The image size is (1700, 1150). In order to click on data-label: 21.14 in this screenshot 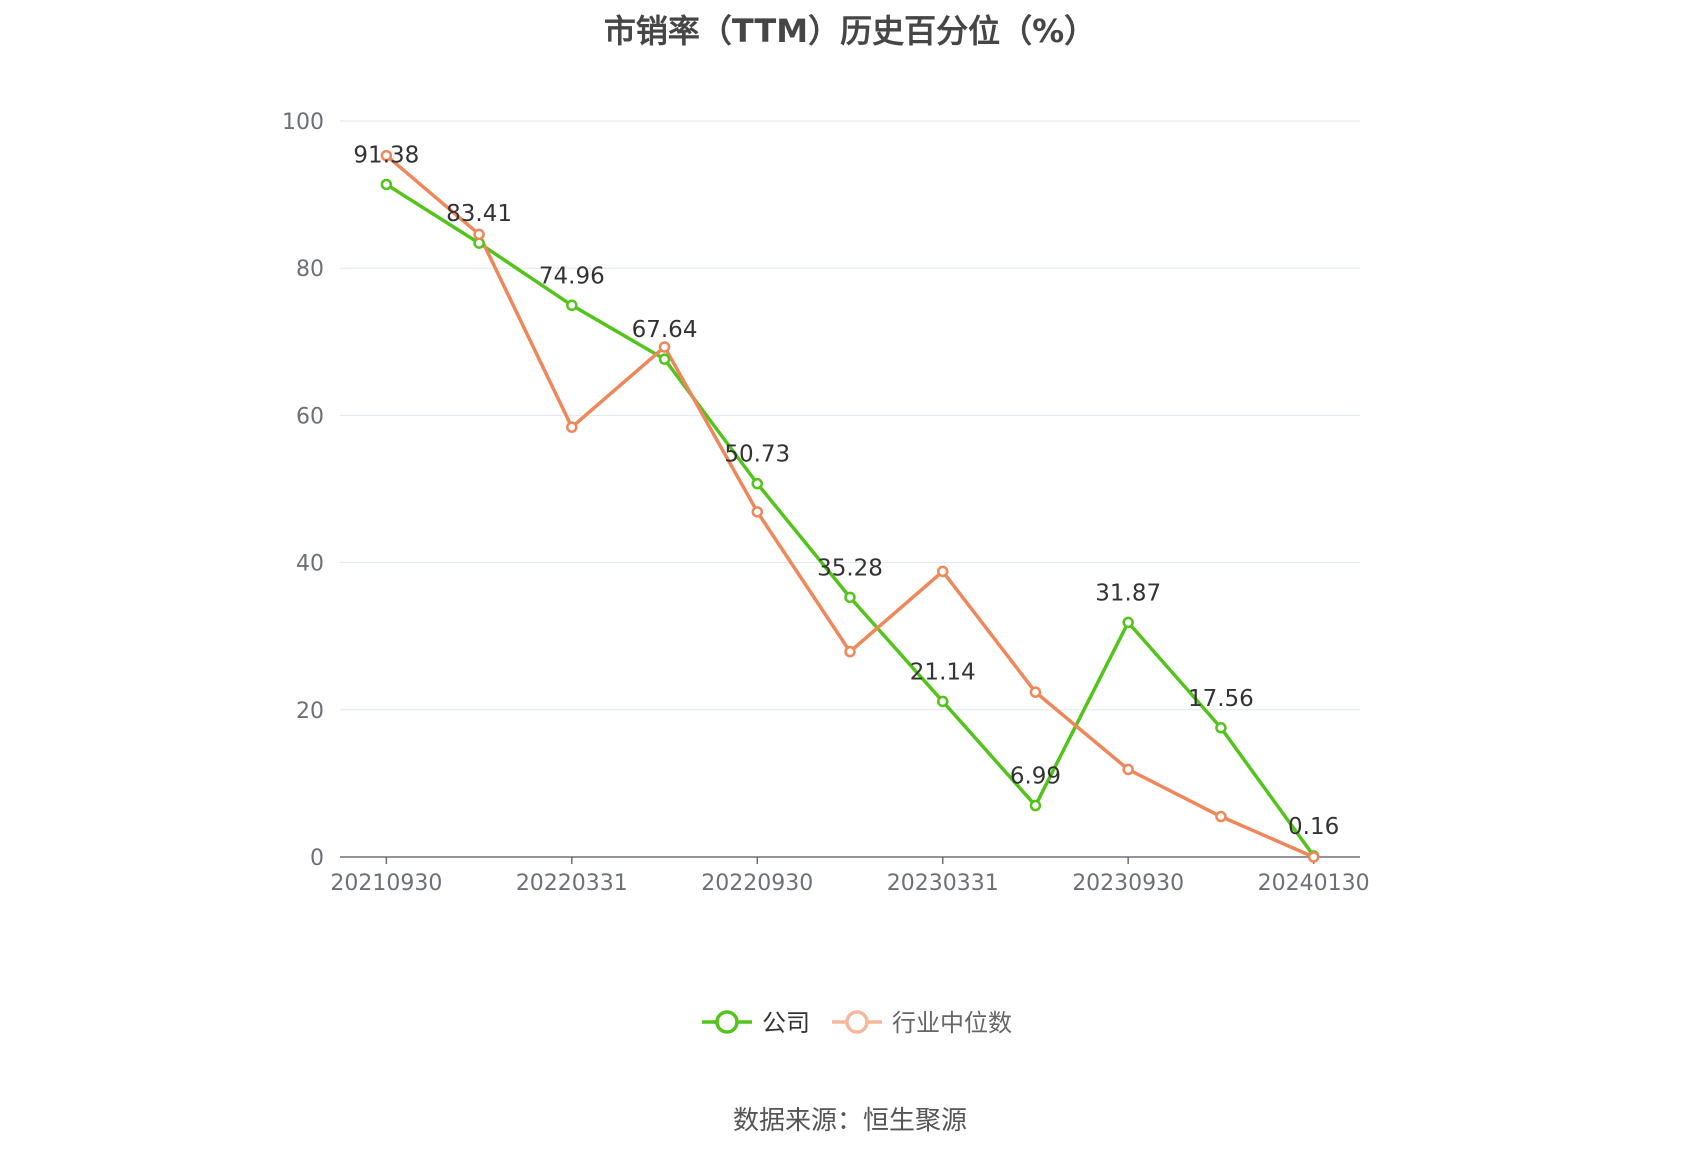, I will do `click(943, 672)`.